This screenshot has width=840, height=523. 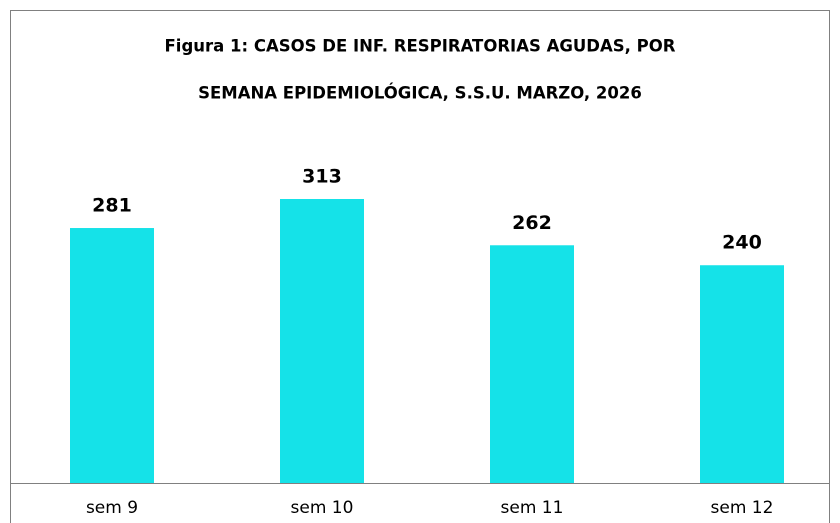 I want to click on data-label: 313, so click(x=322, y=177).